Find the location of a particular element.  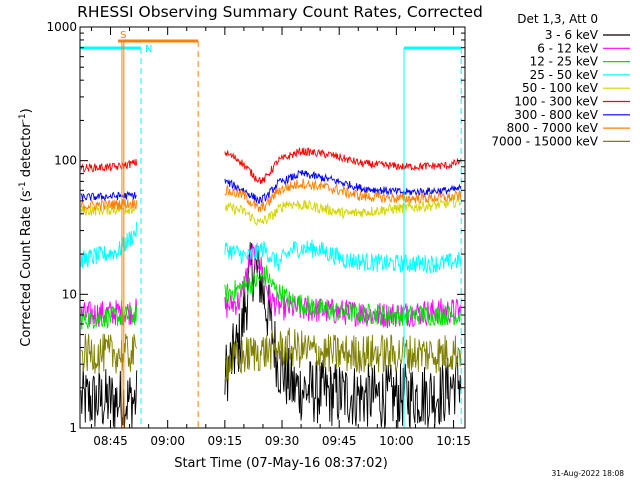

y-tick-label-2: 10 is located at coordinates (69, 294).